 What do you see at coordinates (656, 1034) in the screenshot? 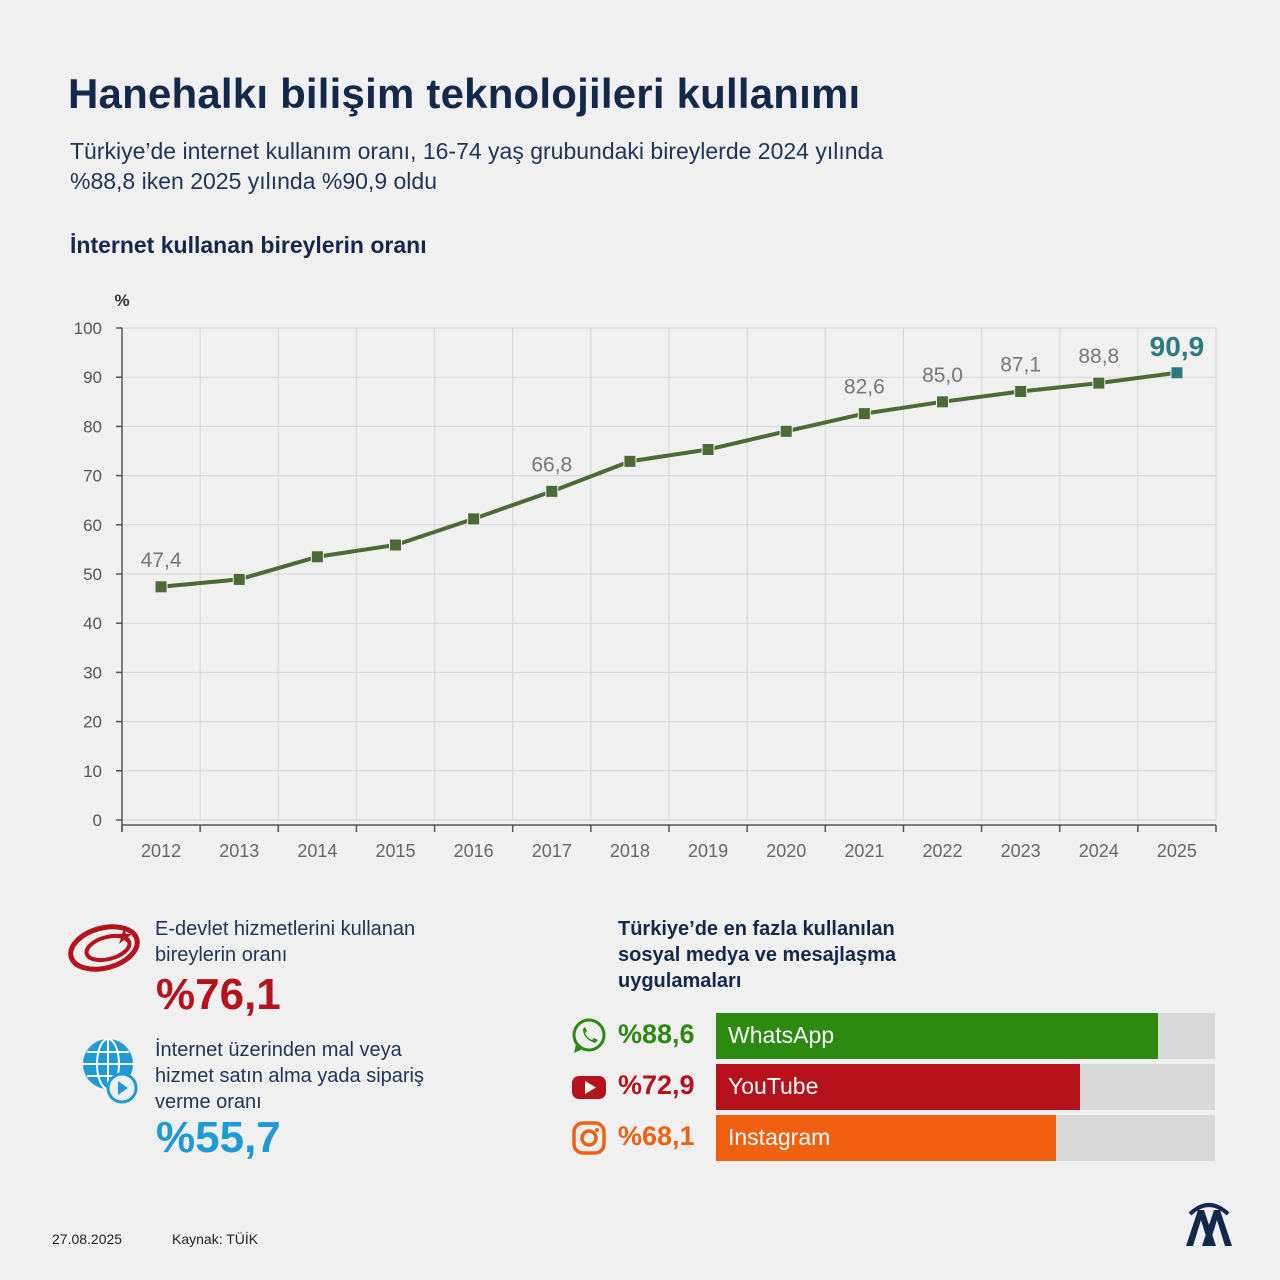
I see `app-pct: %88,6` at bounding box center [656, 1034].